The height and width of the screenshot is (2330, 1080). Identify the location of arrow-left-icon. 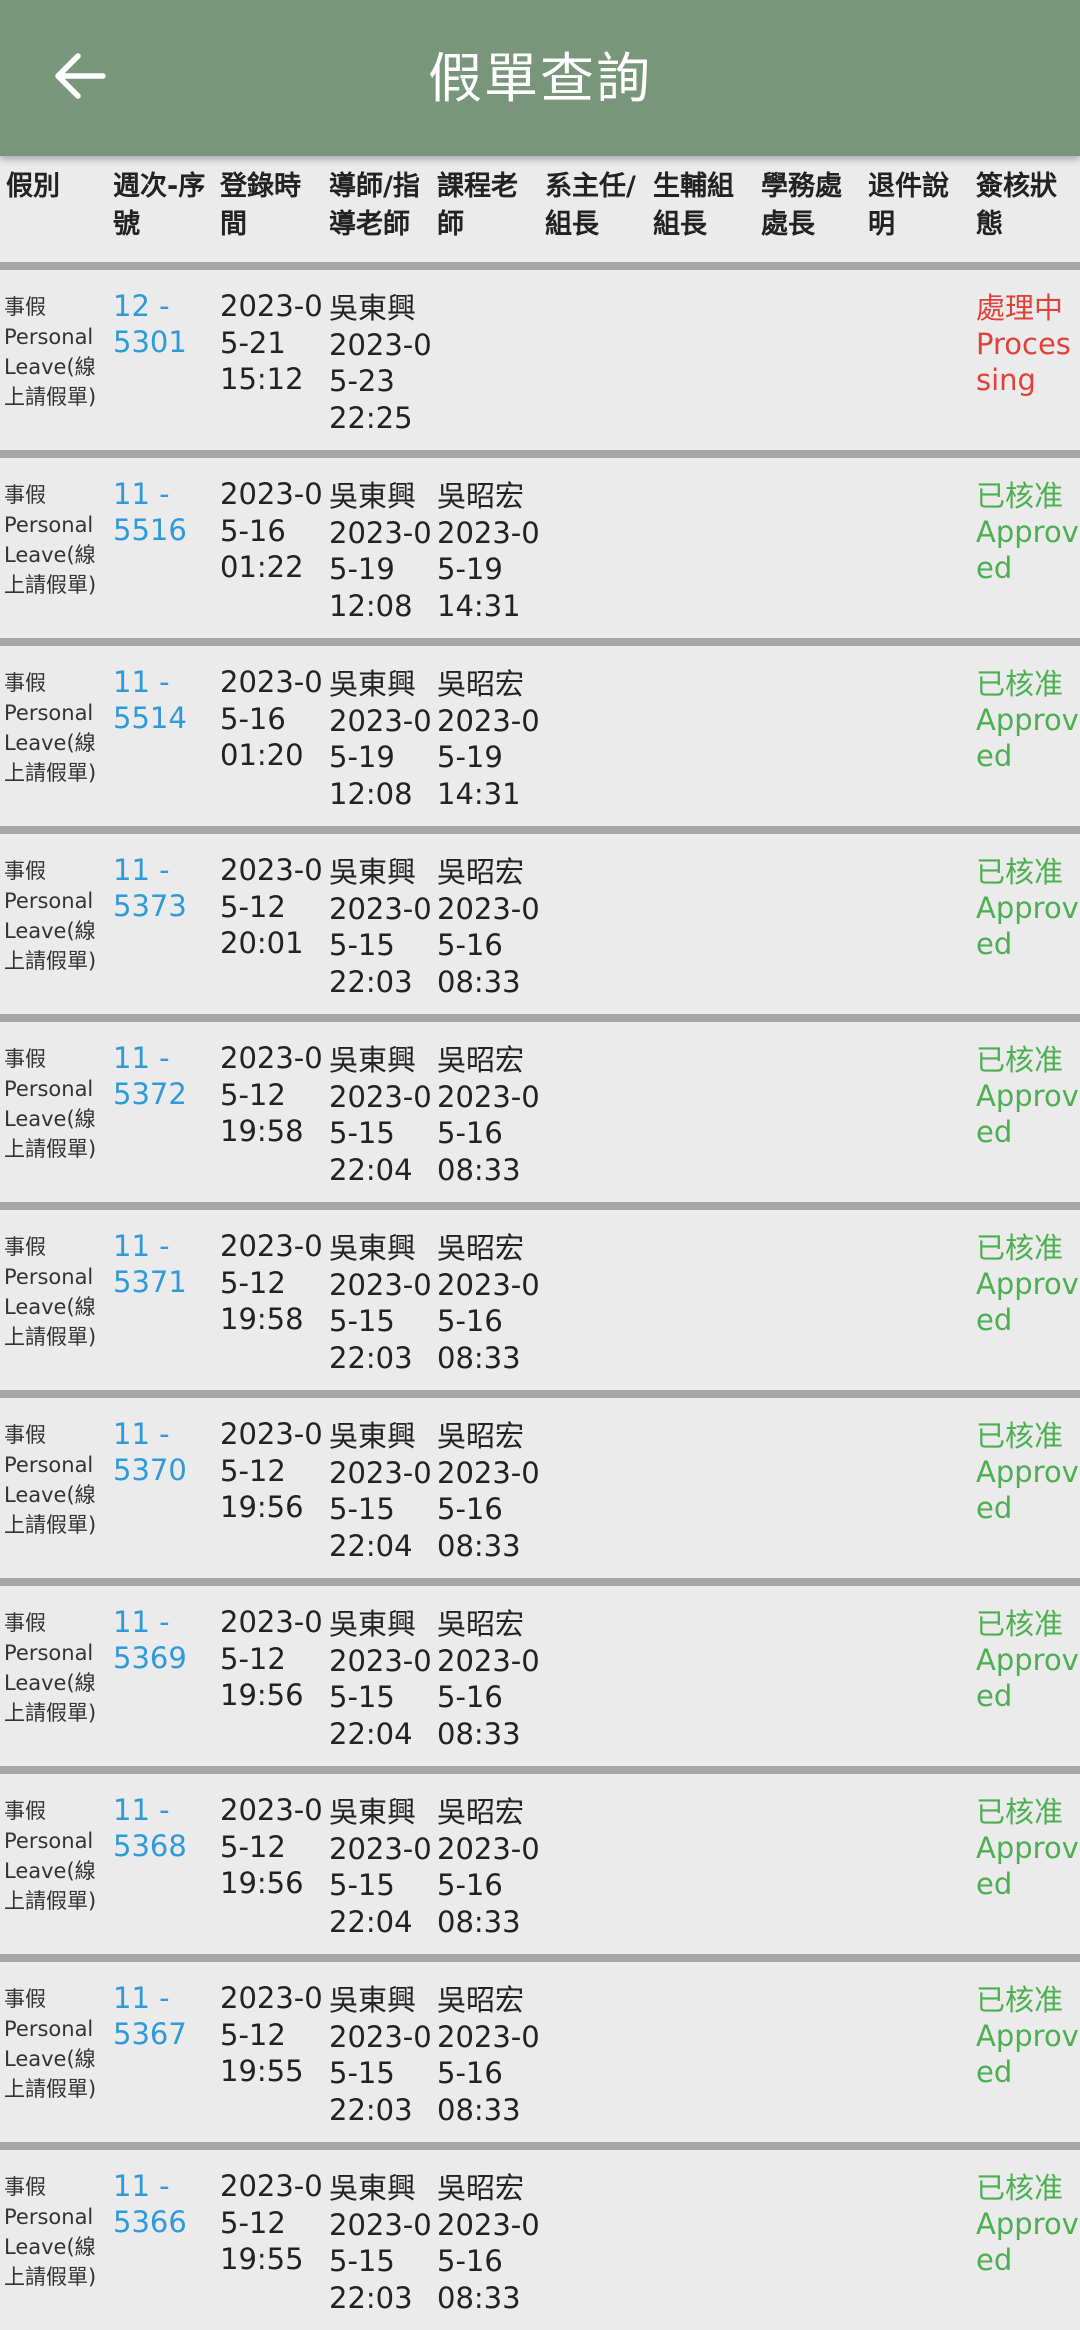
(80, 78).